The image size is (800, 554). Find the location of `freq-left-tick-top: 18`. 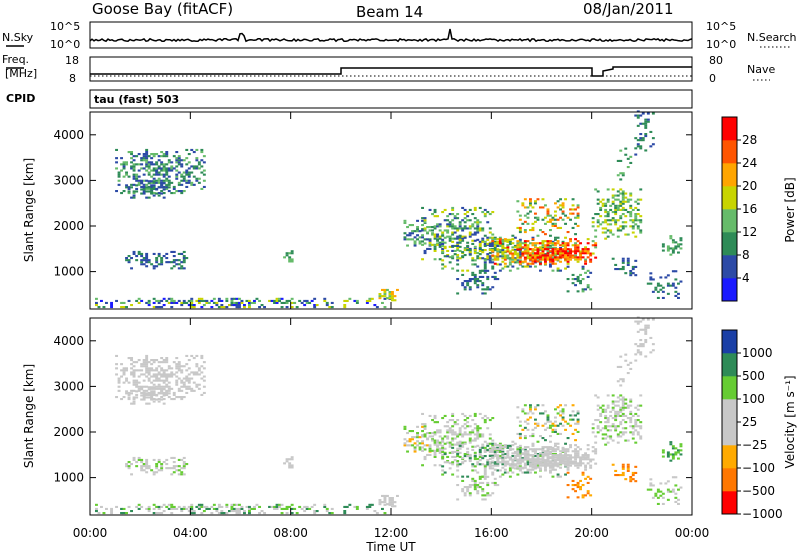

freq-left-tick-top: 18 is located at coordinates (72, 60).